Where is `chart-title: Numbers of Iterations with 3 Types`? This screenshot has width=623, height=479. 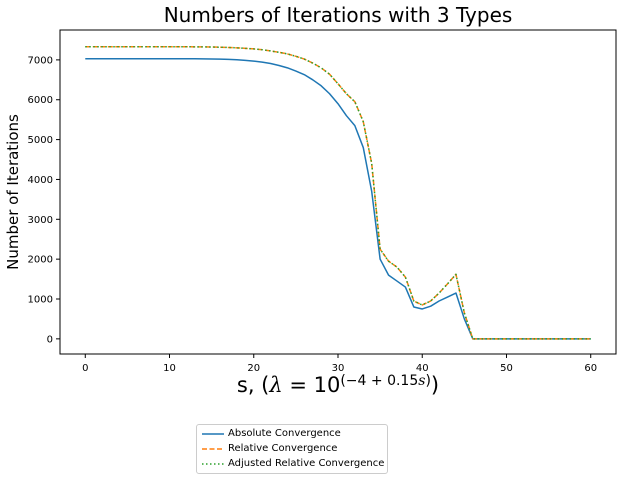
chart-title: Numbers of Iterations with 3 Types is located at coordinates (338, 15).